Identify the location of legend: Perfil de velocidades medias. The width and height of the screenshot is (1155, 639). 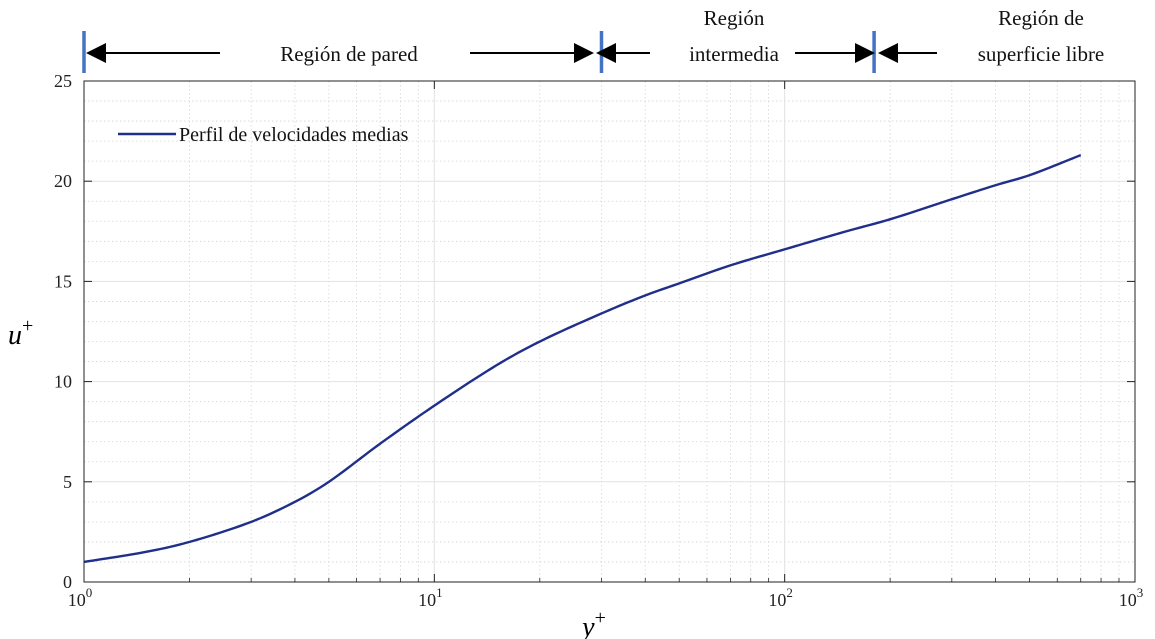
(263, 135).